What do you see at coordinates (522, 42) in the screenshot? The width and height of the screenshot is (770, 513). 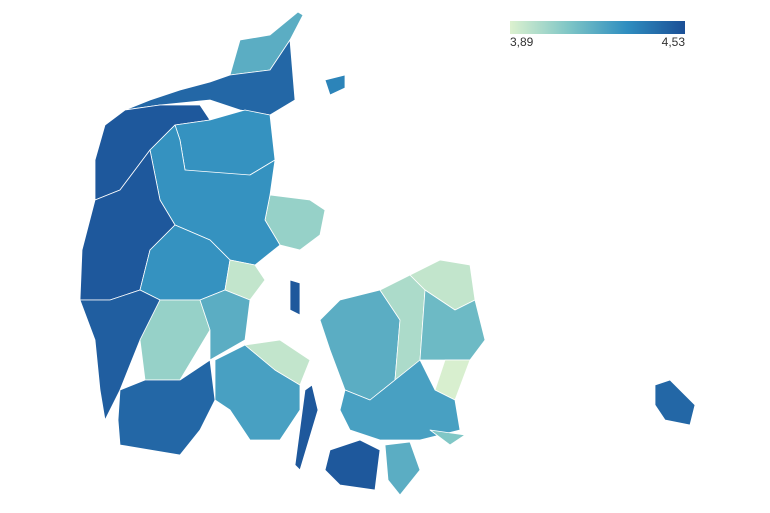 I see `legend-min-label: 3,89` at bounding box center [522, 42].